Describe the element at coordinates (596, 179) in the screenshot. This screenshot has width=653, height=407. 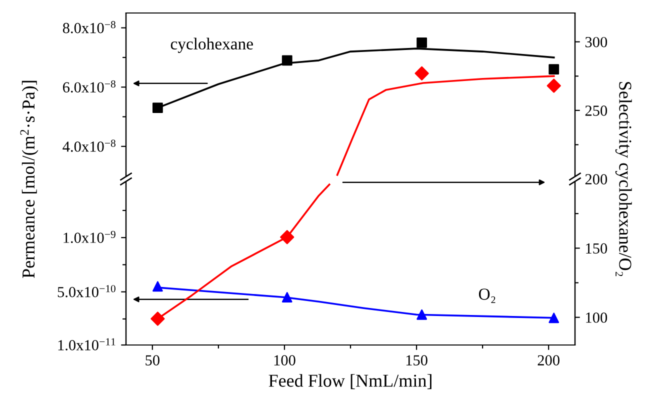
I see `y2-tick-label: 200` at that location.